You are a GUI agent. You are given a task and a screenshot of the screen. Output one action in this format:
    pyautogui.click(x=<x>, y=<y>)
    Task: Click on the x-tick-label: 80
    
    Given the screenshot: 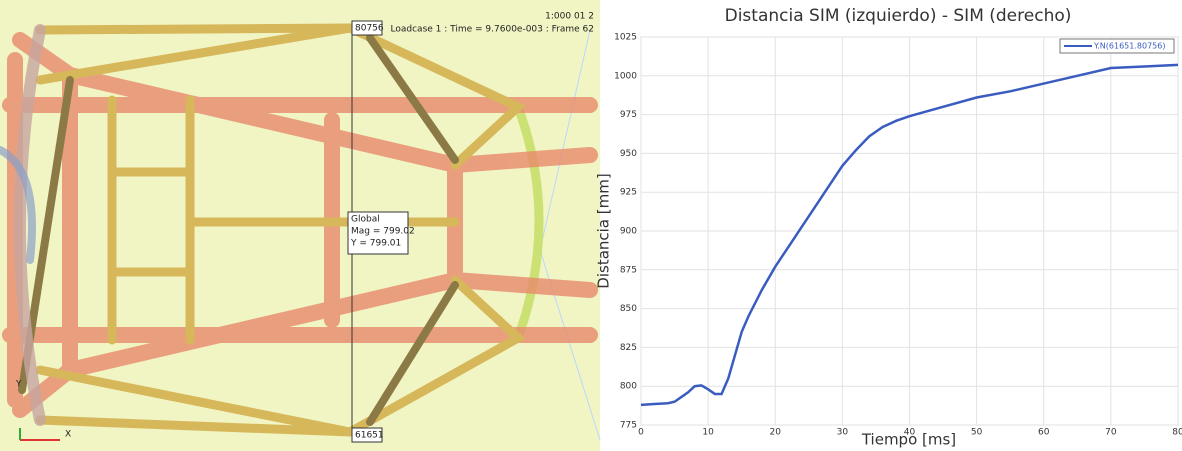 What is the action you would take?
    pyautogui.click(x=1177, y=433)
    